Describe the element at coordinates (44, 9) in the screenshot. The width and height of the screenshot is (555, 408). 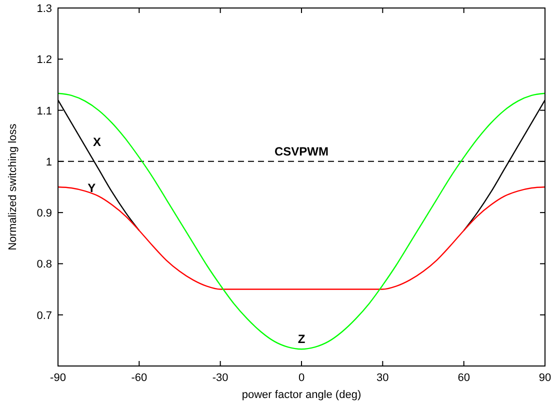
I see `y-tick-label: 1.3` at that location.